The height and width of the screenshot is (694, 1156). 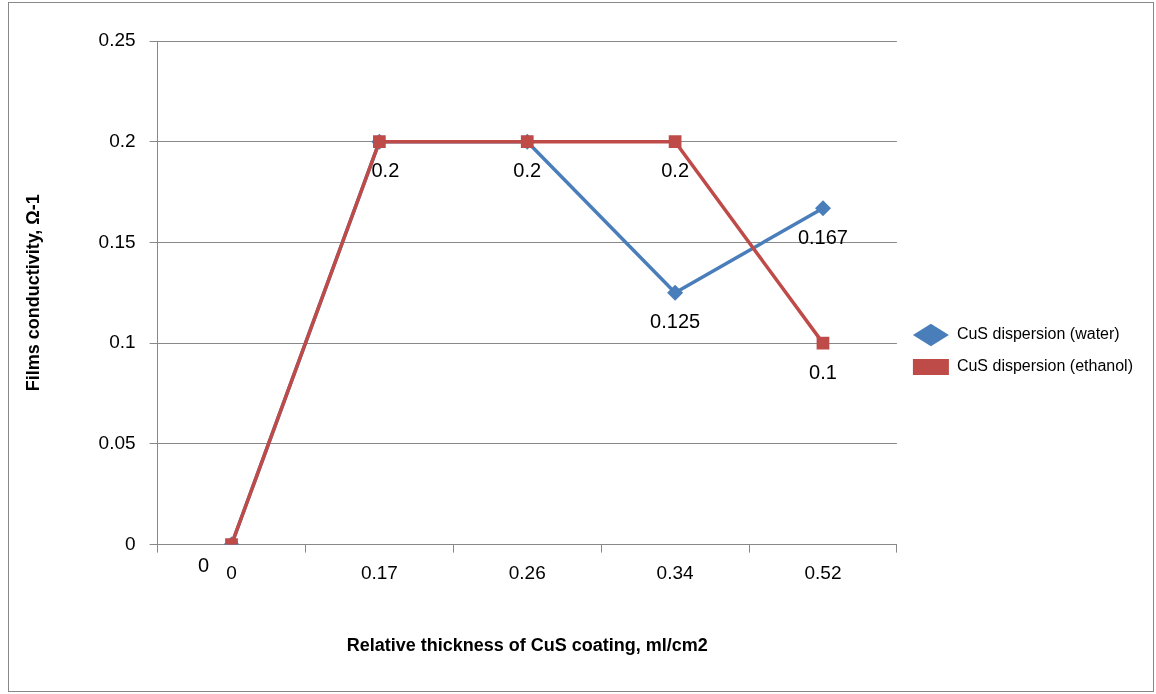 I want to click on data-label: 0.1, so click(x=823, y=371).